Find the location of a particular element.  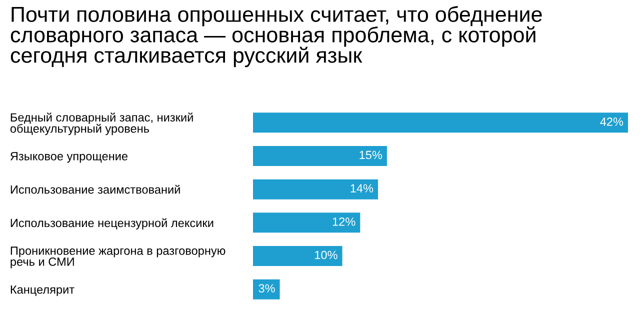

data-label: 12% is located at coordinates (344, 221).